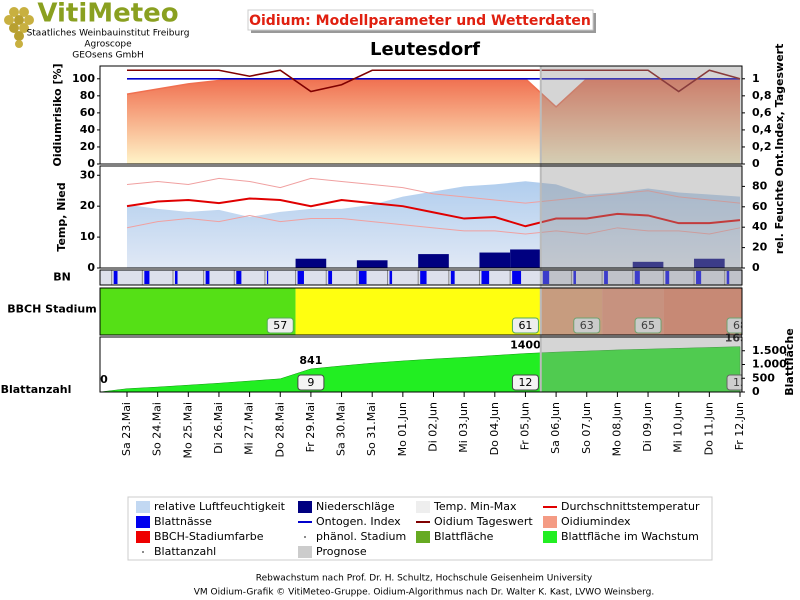 This screenshot has height=600, width=800. I want to click on logo-text: VitiMeteo, so click(107, 14).